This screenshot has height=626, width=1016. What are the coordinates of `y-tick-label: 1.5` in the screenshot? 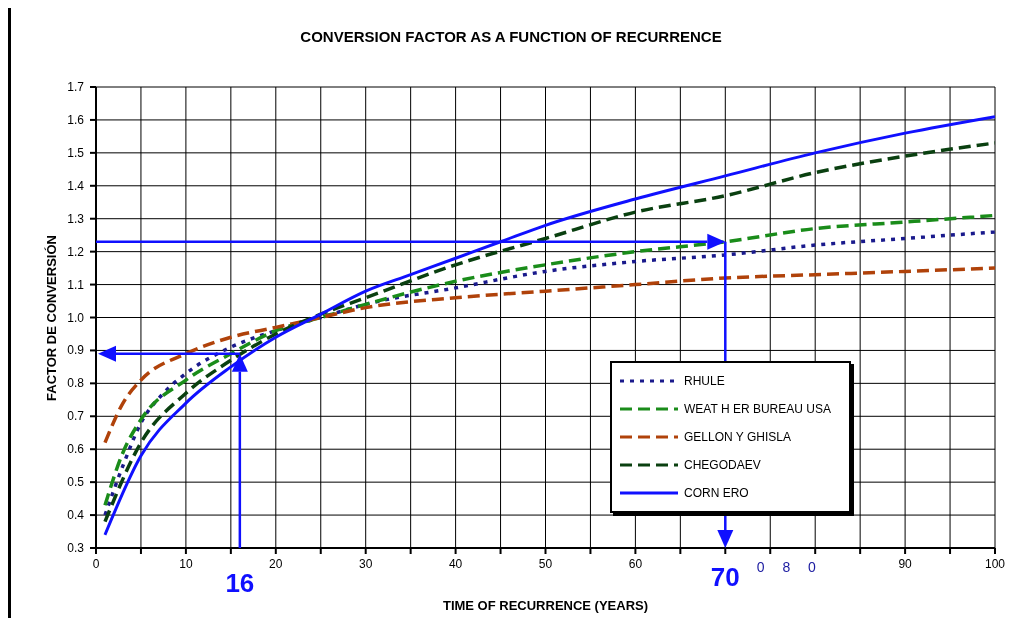 It's located at (76, 152).